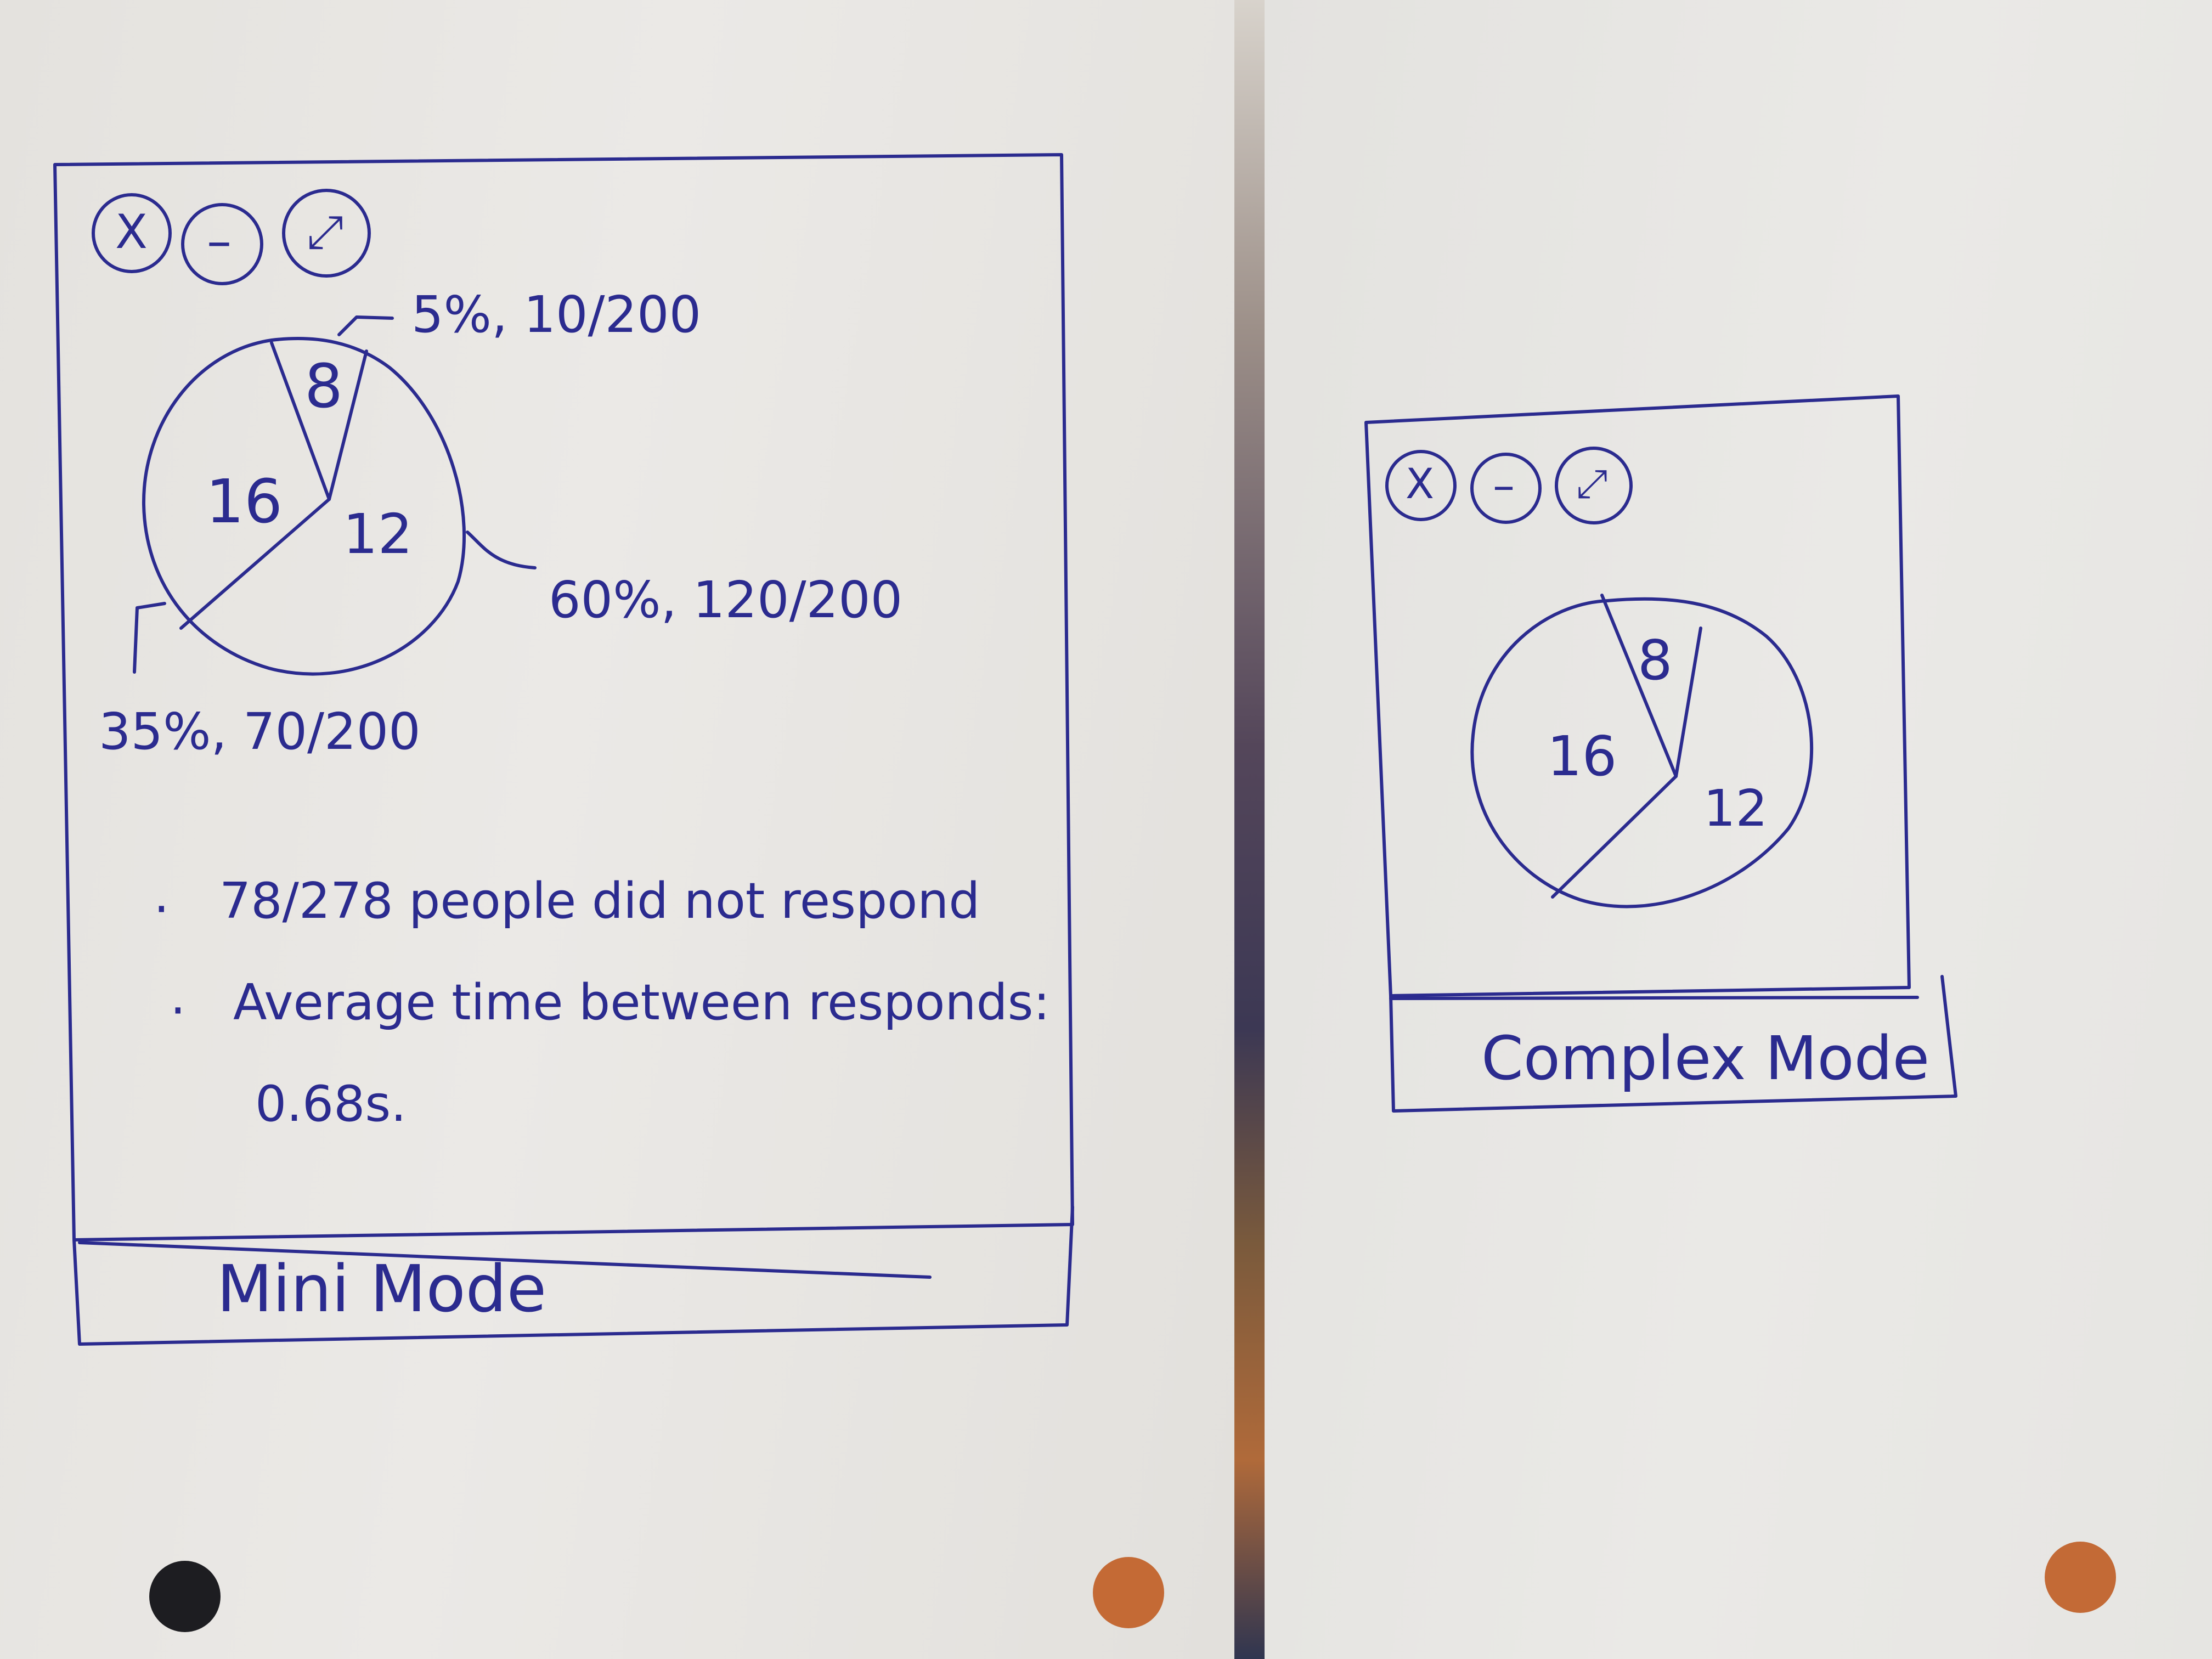  I want to click on mini-mode-tab: Mini Mode, so click(574, 1289).